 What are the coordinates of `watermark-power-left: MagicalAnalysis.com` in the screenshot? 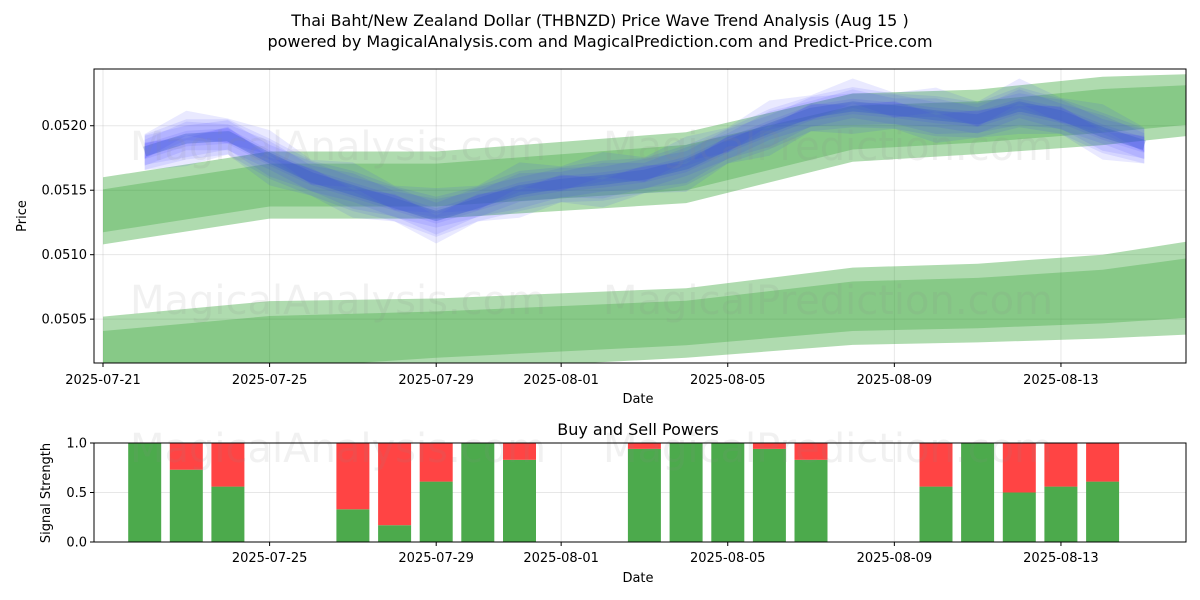 It's located at (338, 449).